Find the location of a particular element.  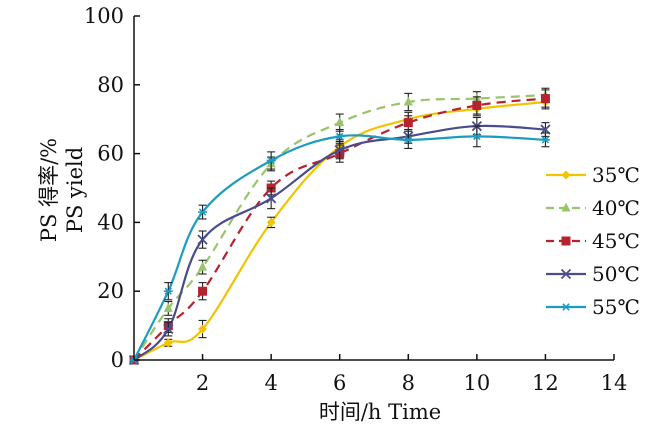

y-axis-title-english: PS yield is located at coordinates (75, 190).